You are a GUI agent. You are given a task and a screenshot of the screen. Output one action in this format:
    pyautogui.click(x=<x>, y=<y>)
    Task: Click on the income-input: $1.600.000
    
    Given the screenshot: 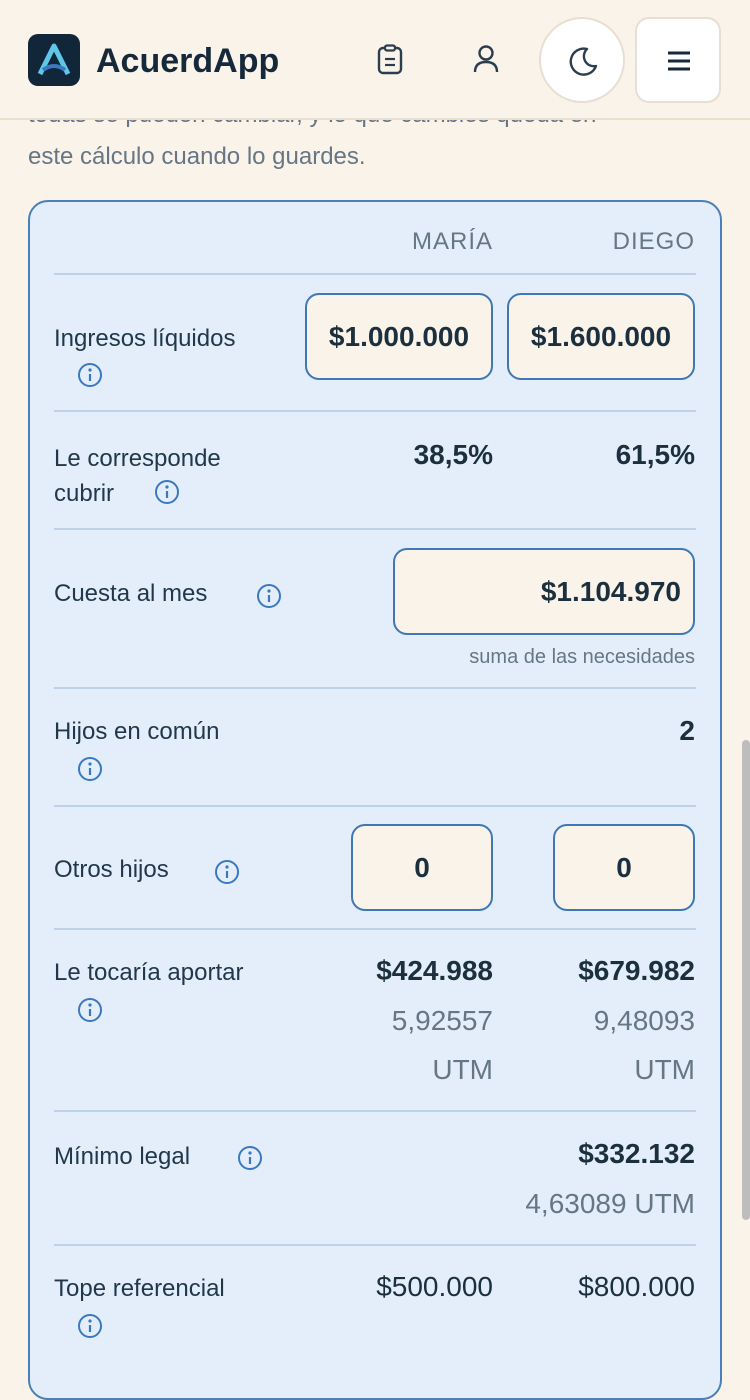 What is the action you would take?
    pyautogui.click(x=601, y=336)
    